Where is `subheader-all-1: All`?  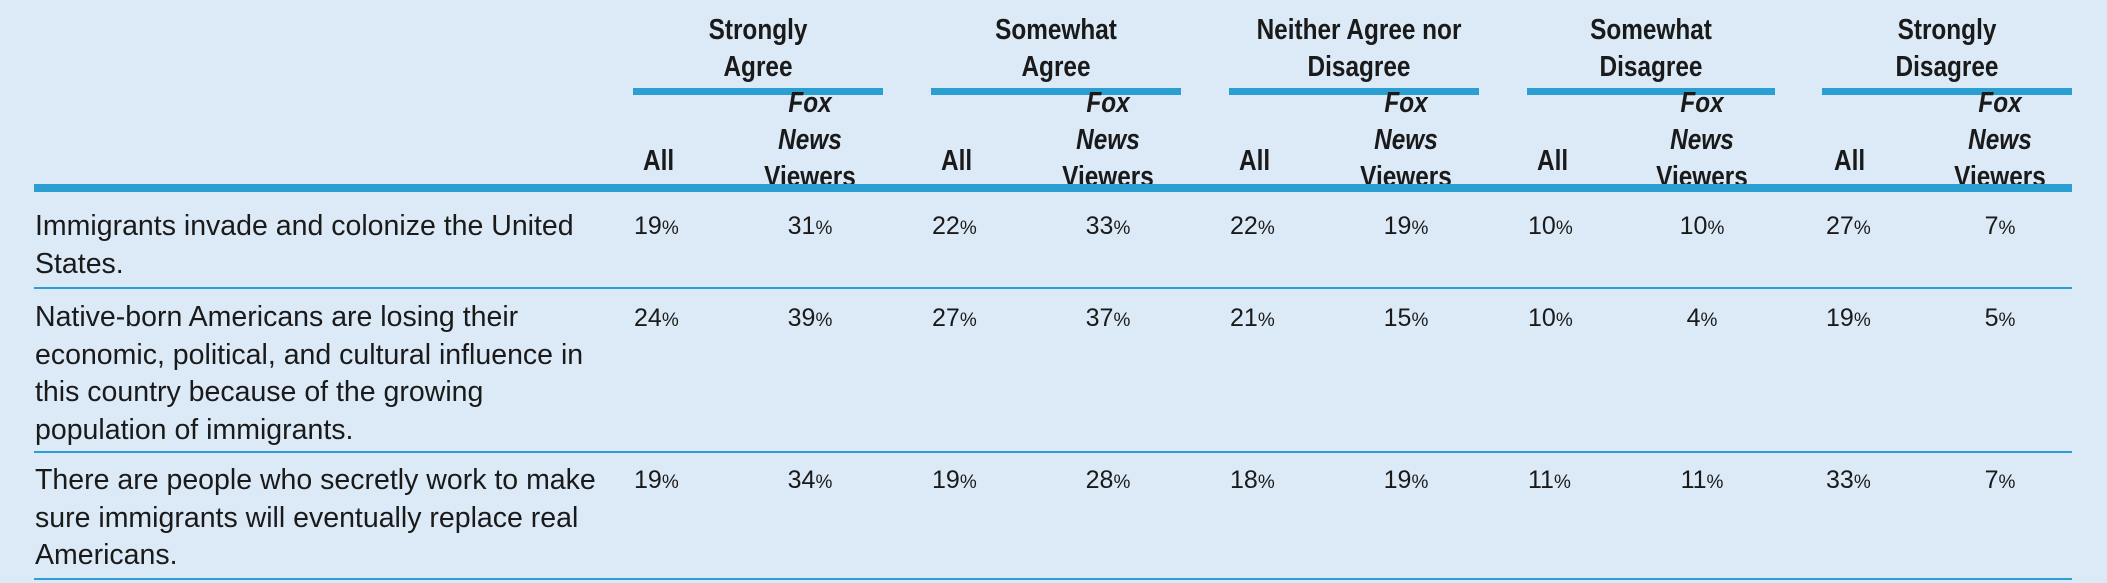 subheader-all-1: All is located at coordinates (659, 161).